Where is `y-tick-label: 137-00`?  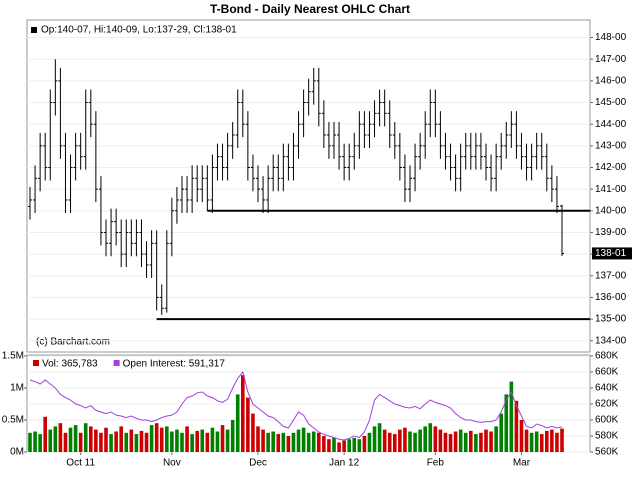 y-tick-label: 137-00 is located at coordinates (611, 275).